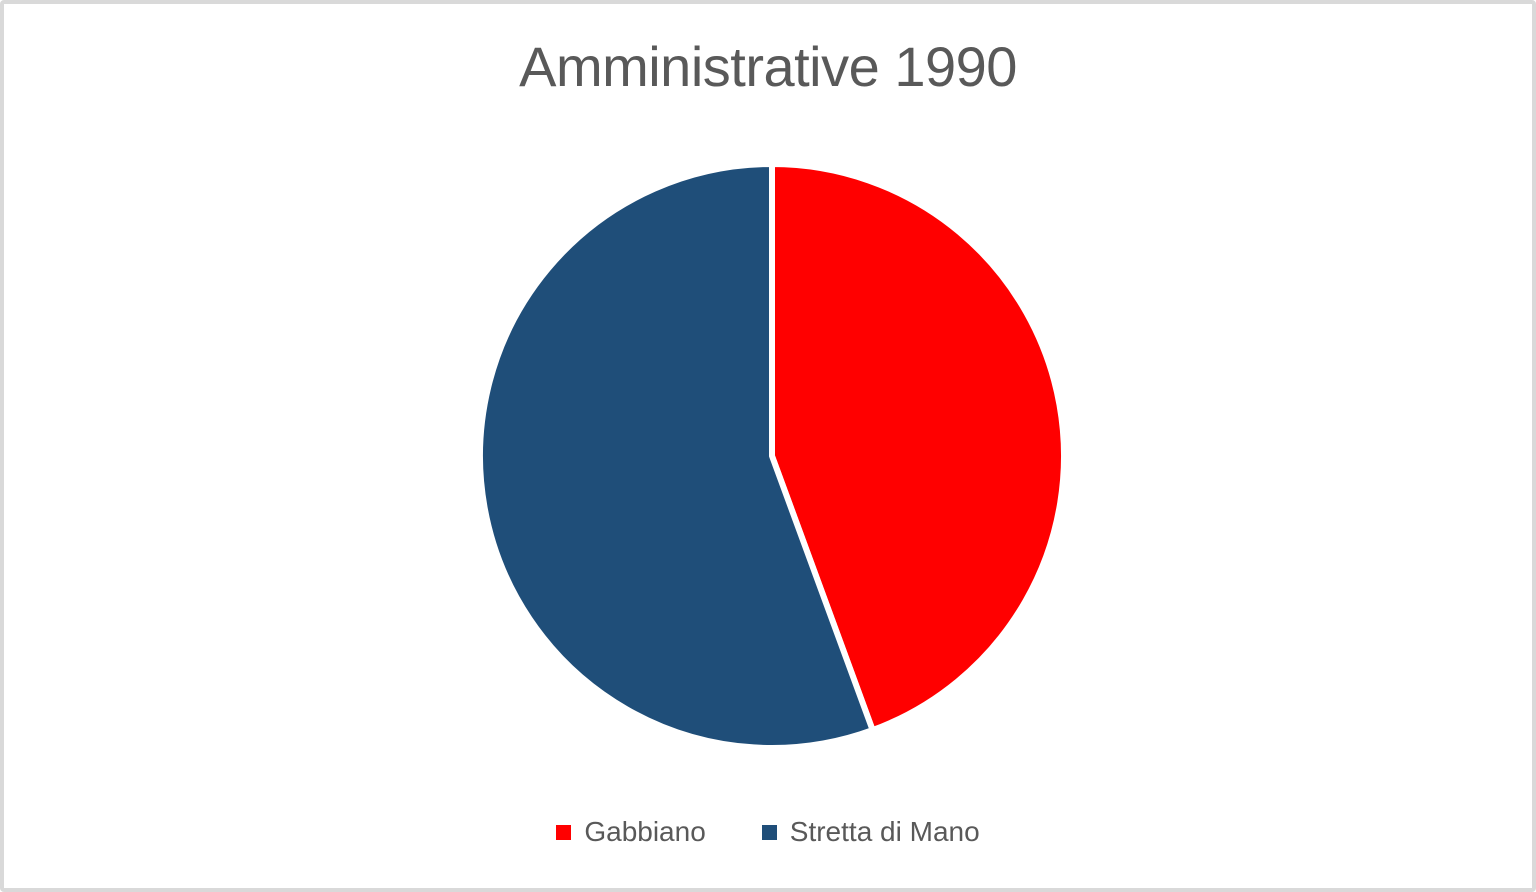 This screenshot has height=892, width=1536. Describe the element at coordinates (768, 66) in the screenshot. I see `chart-title: Amministrative 1990` at that location.